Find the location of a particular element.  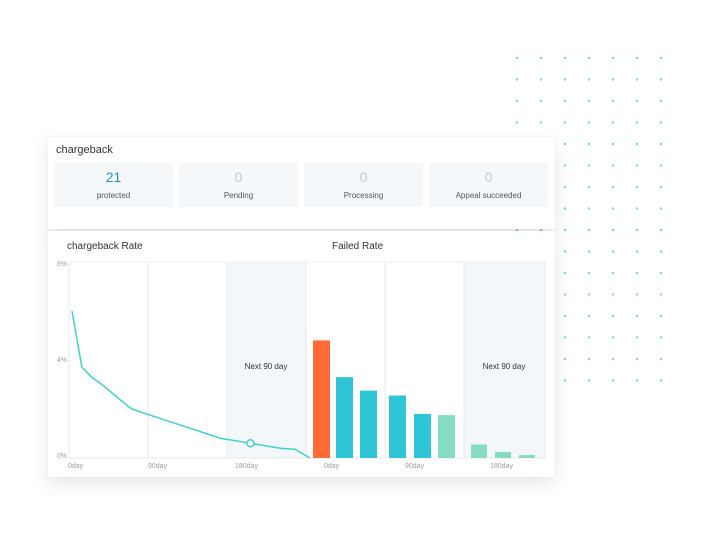

projection-region-failed is located at coordinates (504, 360).